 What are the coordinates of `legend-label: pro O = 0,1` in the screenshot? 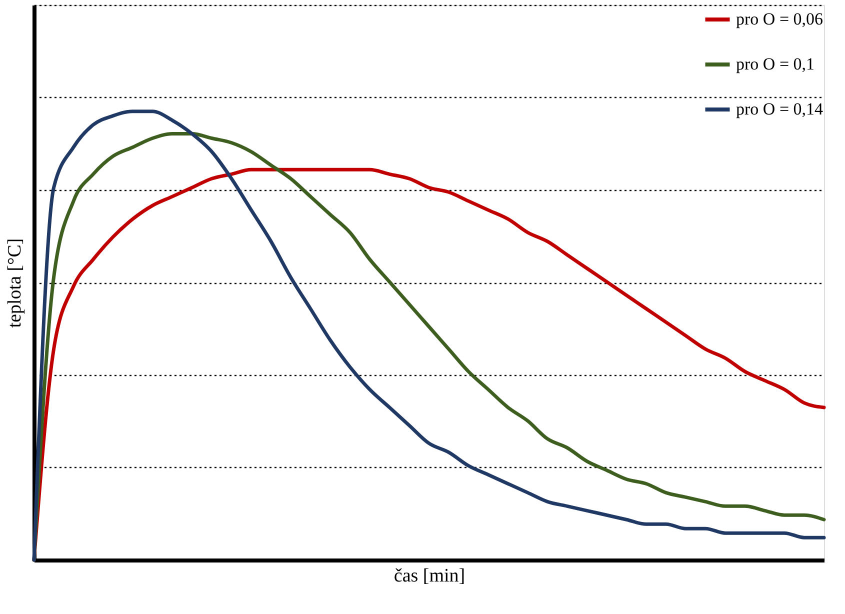 It's located at (775, 64).